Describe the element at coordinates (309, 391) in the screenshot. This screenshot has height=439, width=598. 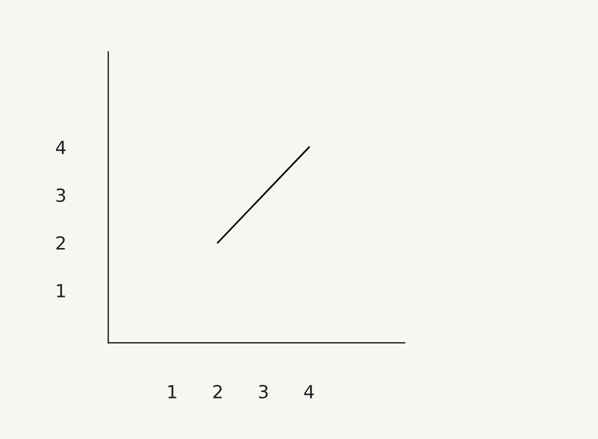
I see `x-tick-label: 4` at that location.